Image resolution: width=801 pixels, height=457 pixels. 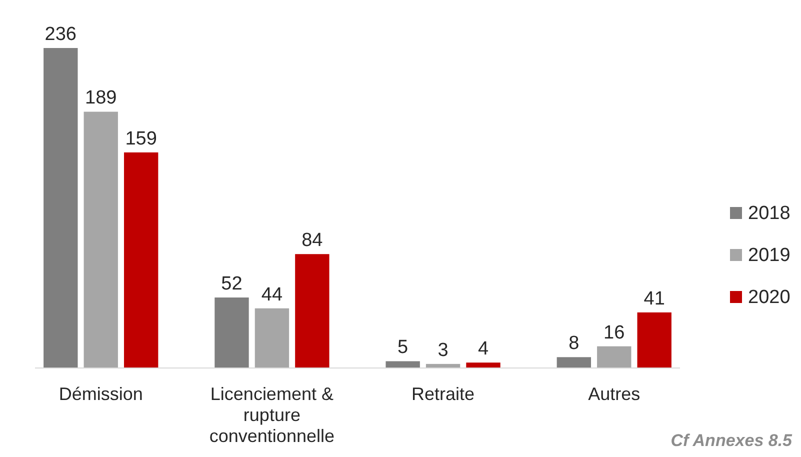 What do you see at coordinates (101, 98) in the screenshot?
I see `data-label: 189` at bounding box center [101, 98].